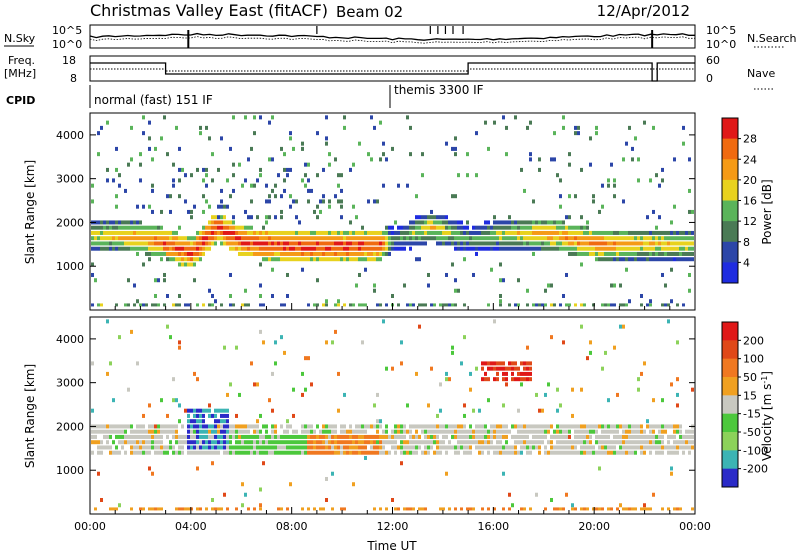  What do you see at coordinates (73, 78) in the screenshot?
I see `freq-left-tick-bottom: 8` at bounding box center [73, 78].